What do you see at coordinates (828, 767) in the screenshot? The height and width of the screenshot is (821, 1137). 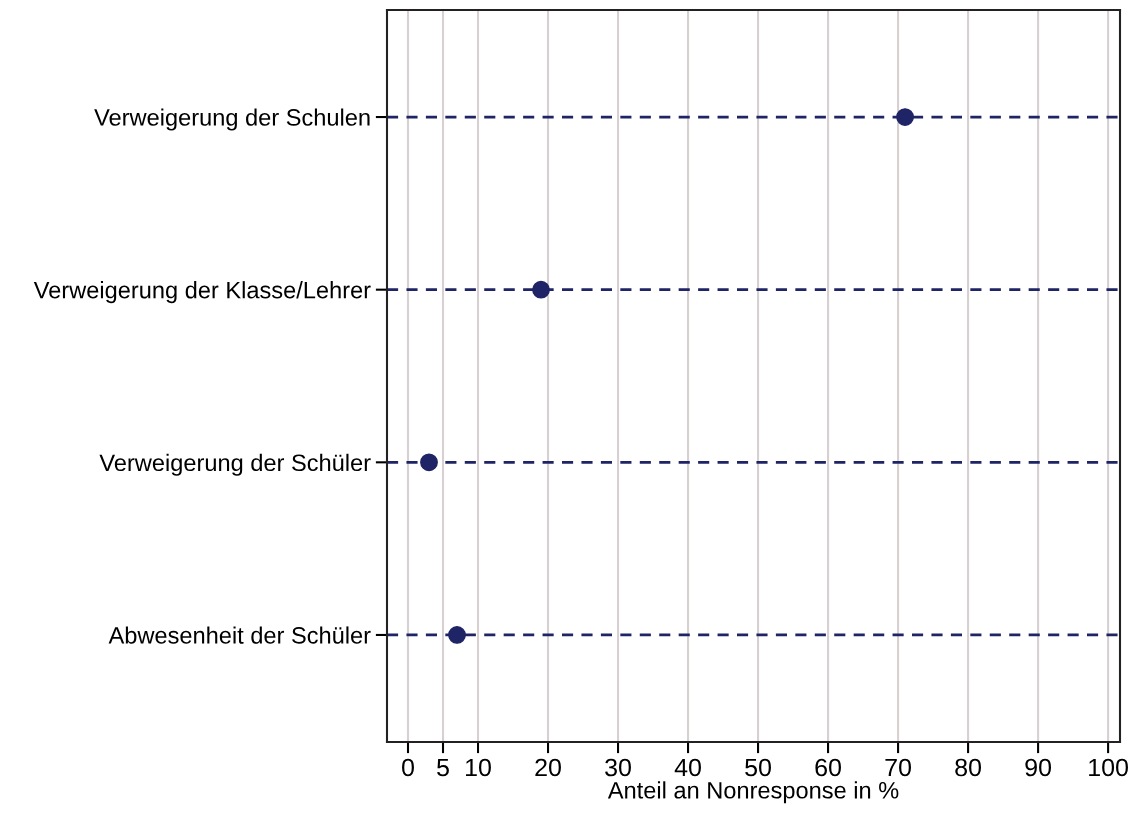 I see `x-tick-label: 60` at bounding box center [828, 767].